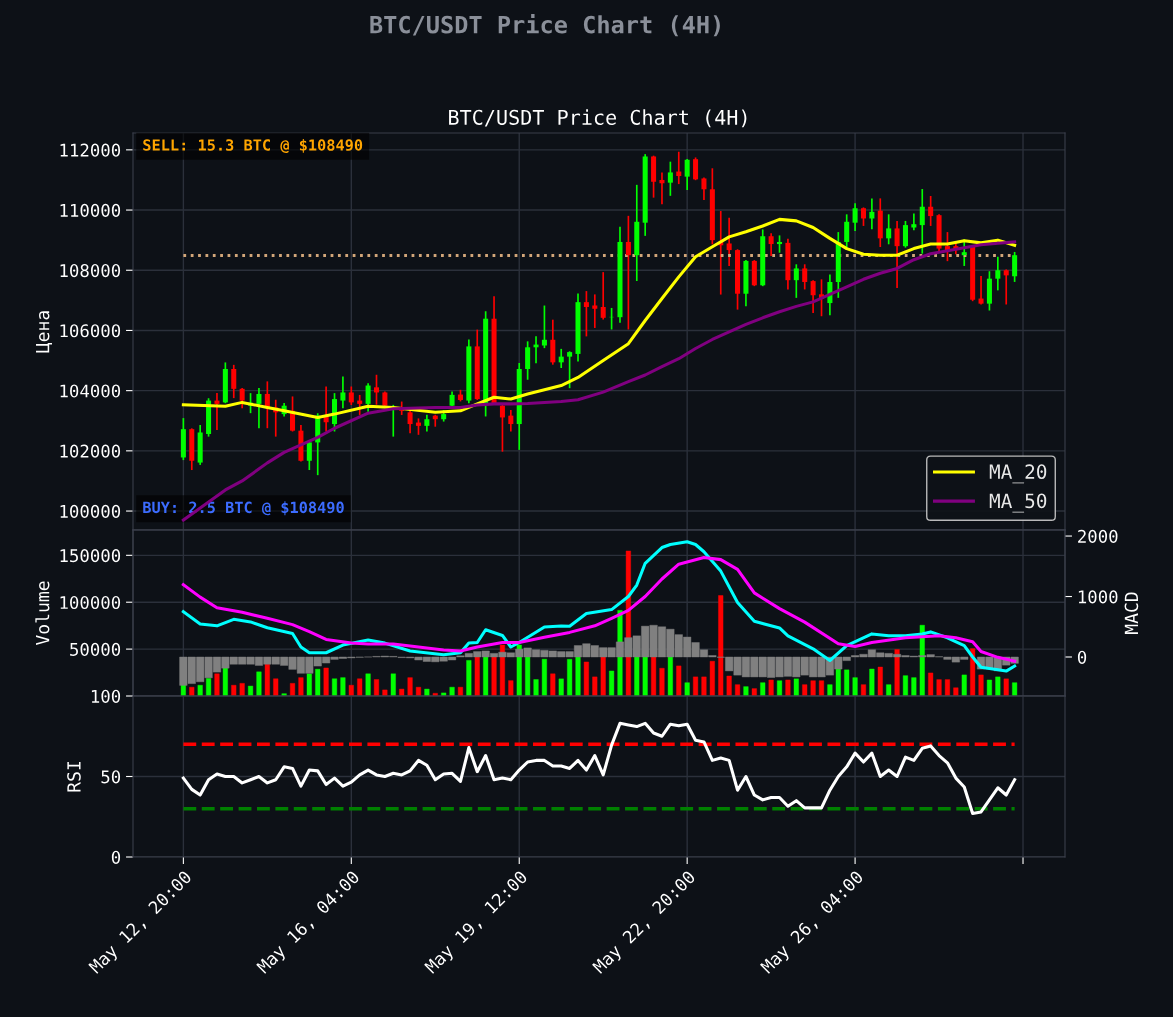 This screenshot has height=1017, width=1173. I want to click on y-tick-label: 100, so click(106, 696).